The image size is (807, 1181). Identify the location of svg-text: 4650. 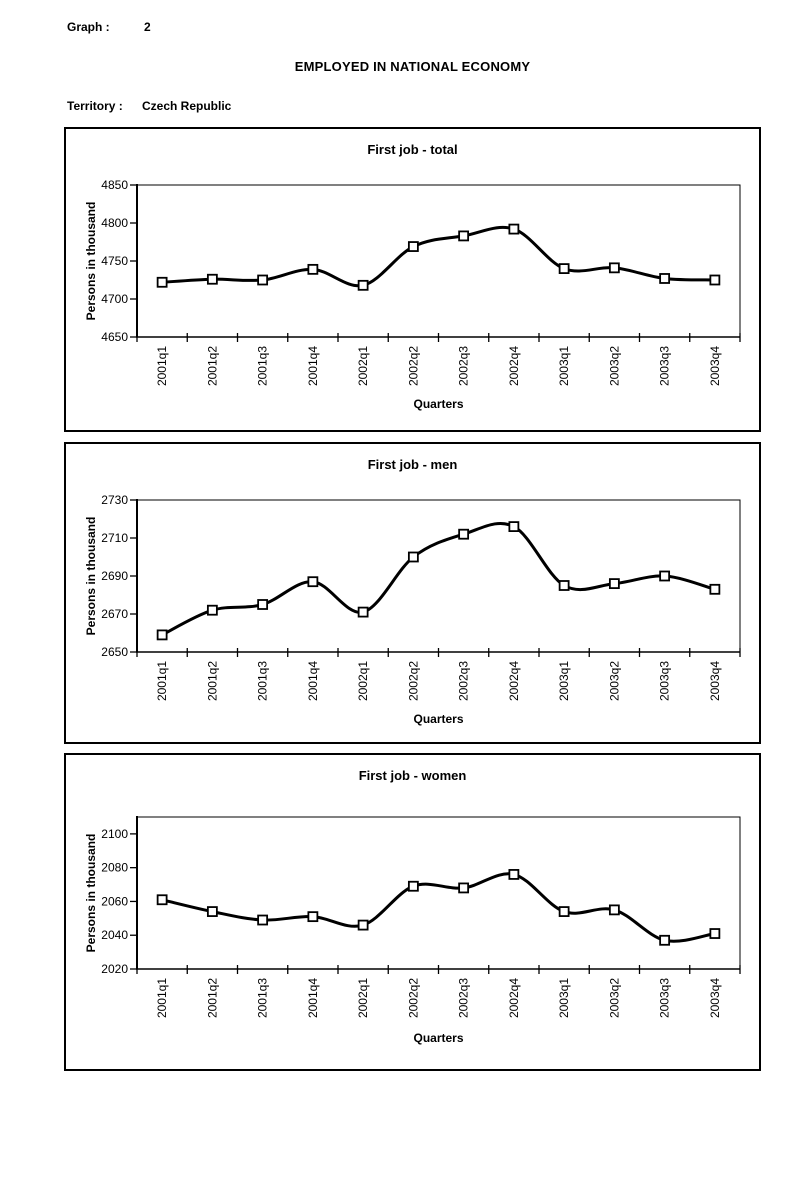
(114, 337).